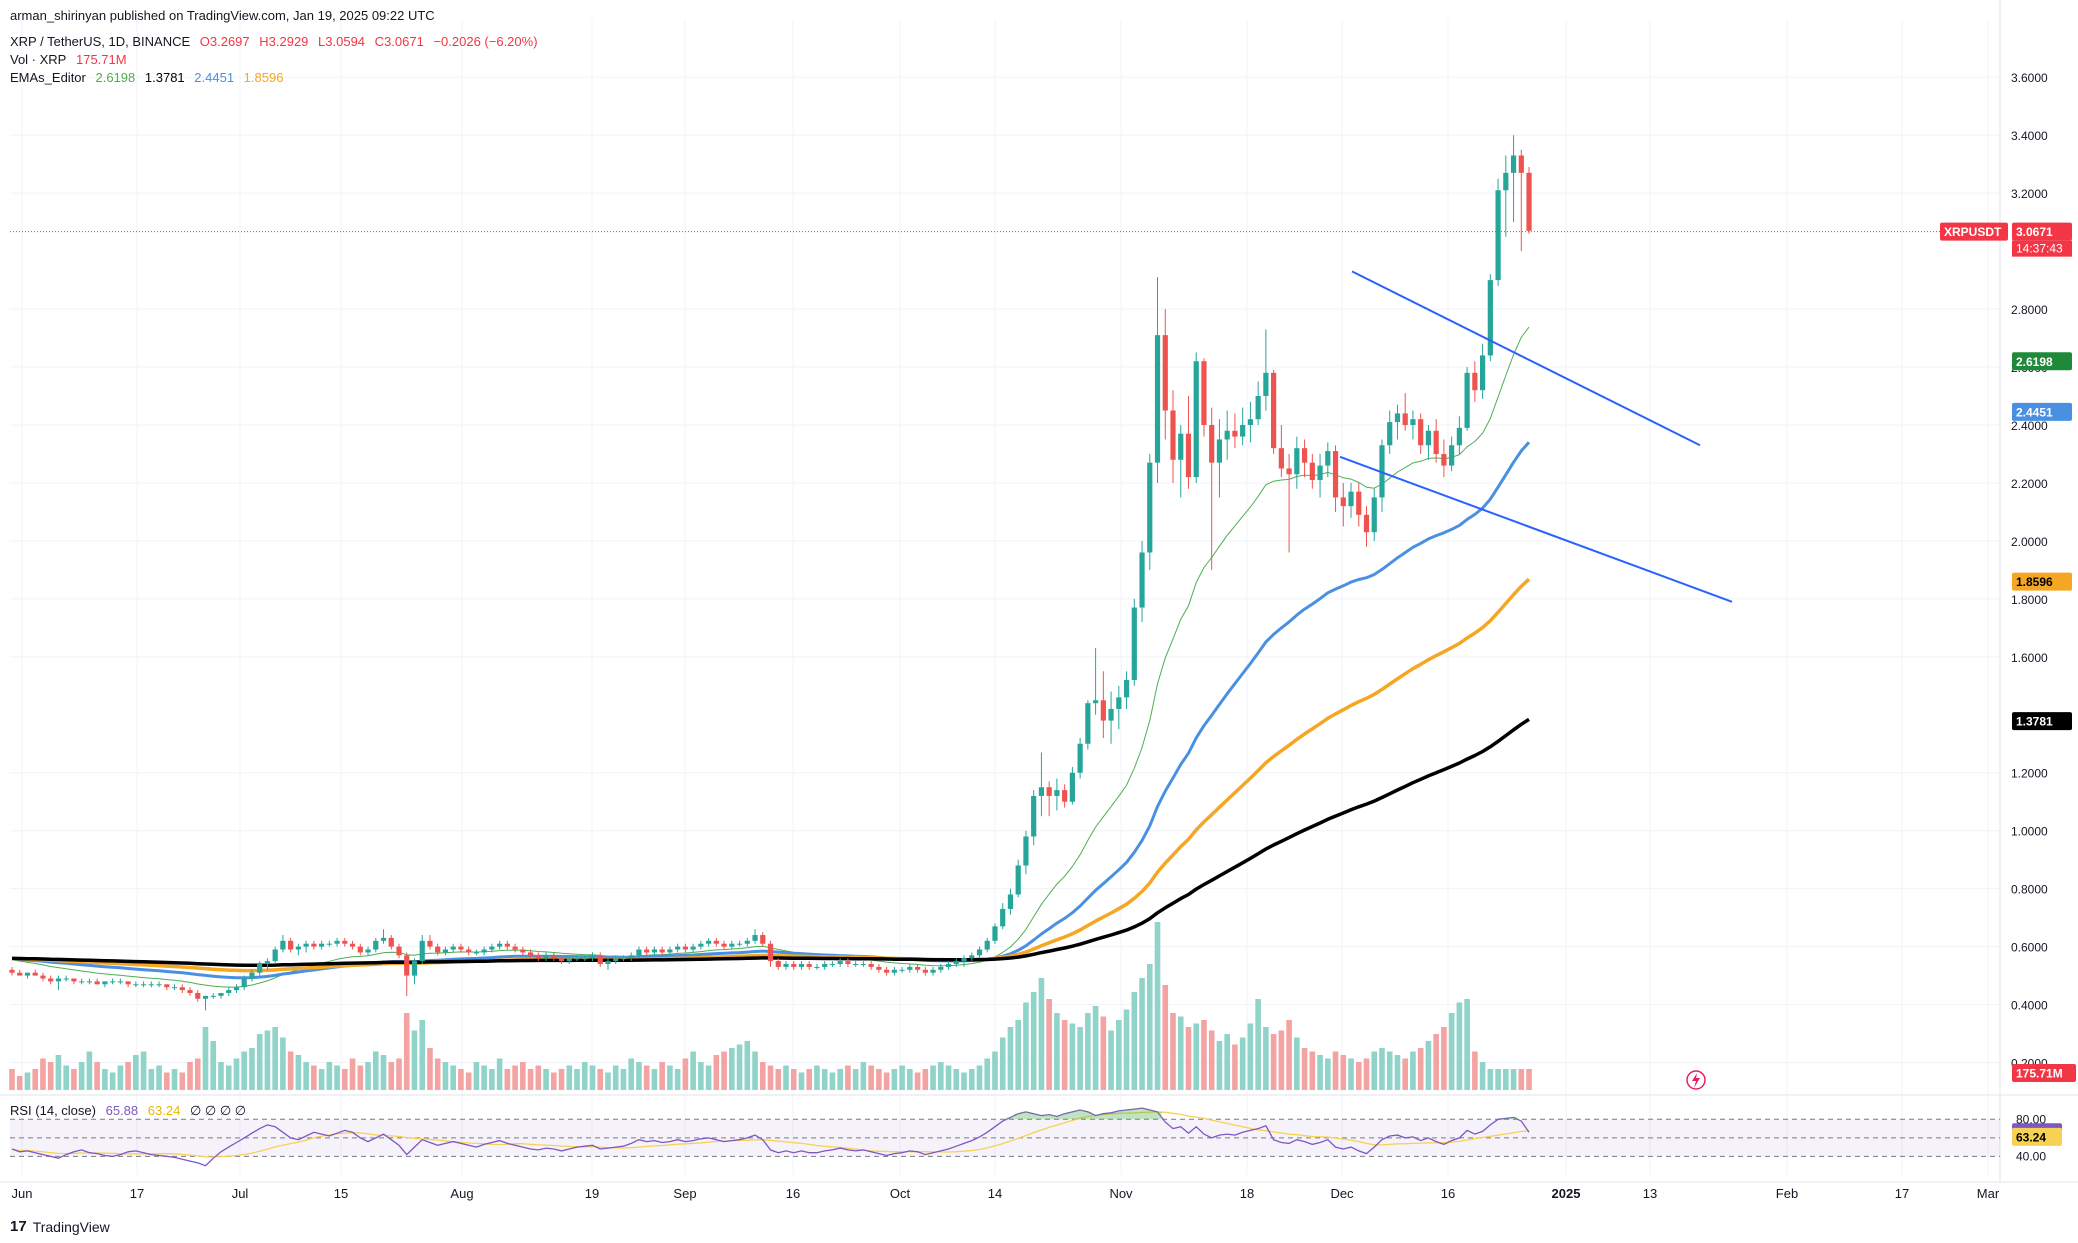 The width and height of the screenshot is (2078, 1243). I want to click on footer-brand: 17 TradingView, so click(60, 1226).